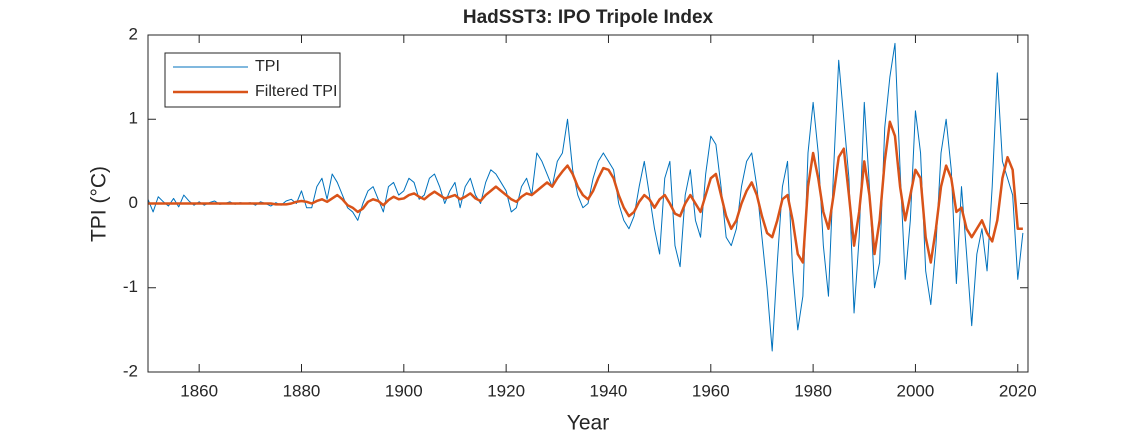 Image resolution: width=1138 pixels, height=438 pixels. What do you see at coordinates (99, 204) in the screenshot?
I see `y-axis-label: TPI (°C)` at bounding box center [99, 204].